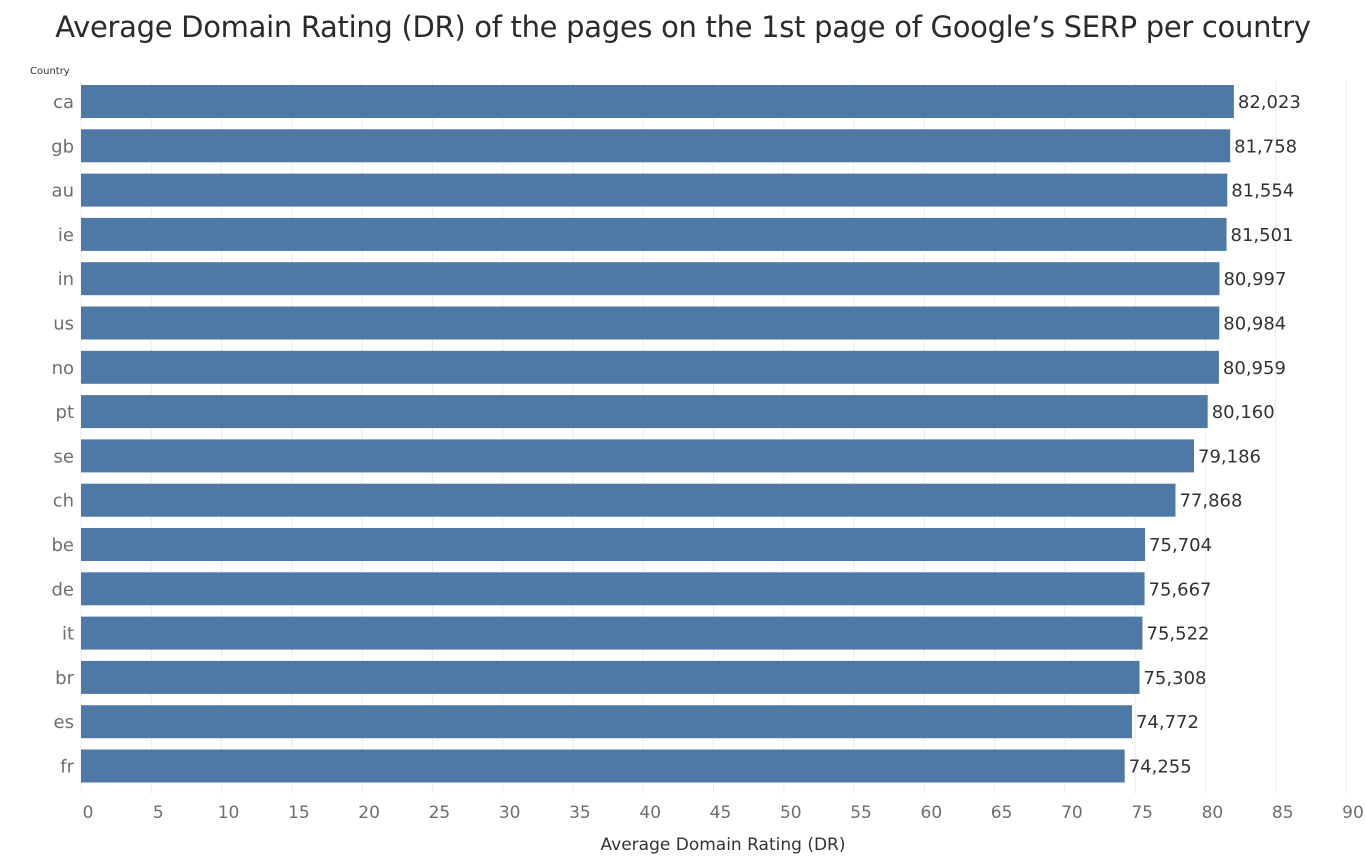 Image resolution: width=1366 pixels, height=864 pixels. What do you see at coordinates (299, 813) in the screenshot?
I see `x-tick-label: 15` at bounding box center [299, 813].